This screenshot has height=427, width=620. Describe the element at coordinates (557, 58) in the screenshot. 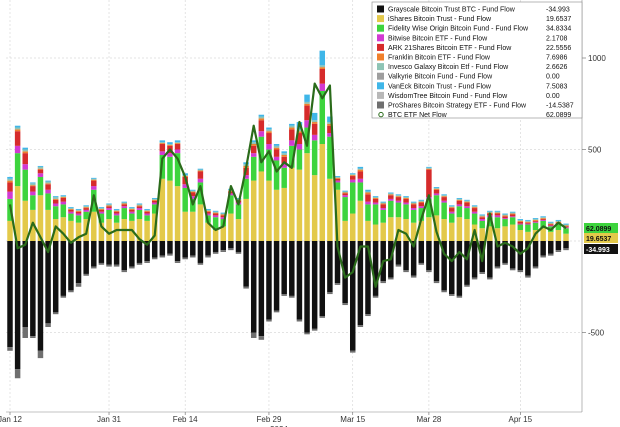

I see `legend-value: 7.6986` at that location.